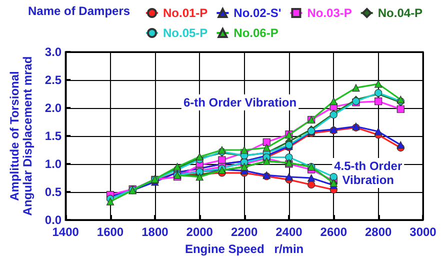  I want to click on legend-label: No.05-P, so click(185, 33).